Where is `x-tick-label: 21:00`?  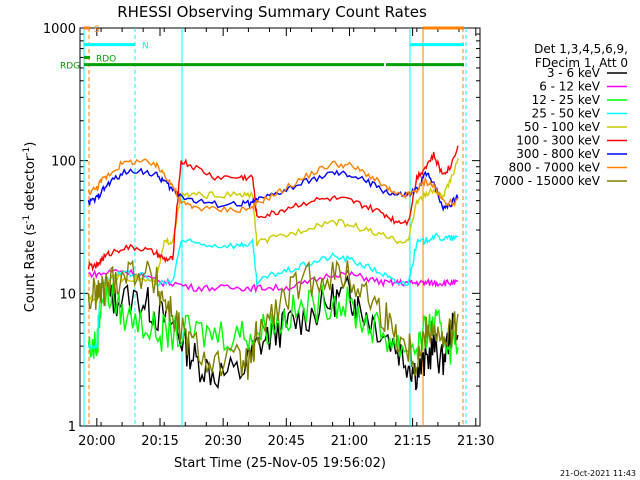 x-tick-label: 21:00 is located at coordinates (349, 441).